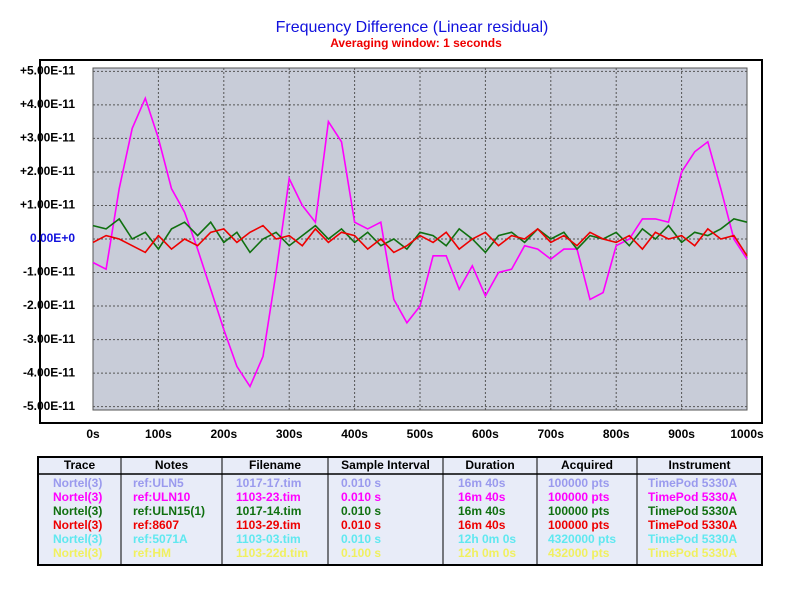 This screenshot has width=800, height=600. What do you see at coordinates (47, 171) in the screenshot?
I see `y-tick-label: +2.00E-11` at bounding box center [47, 171].